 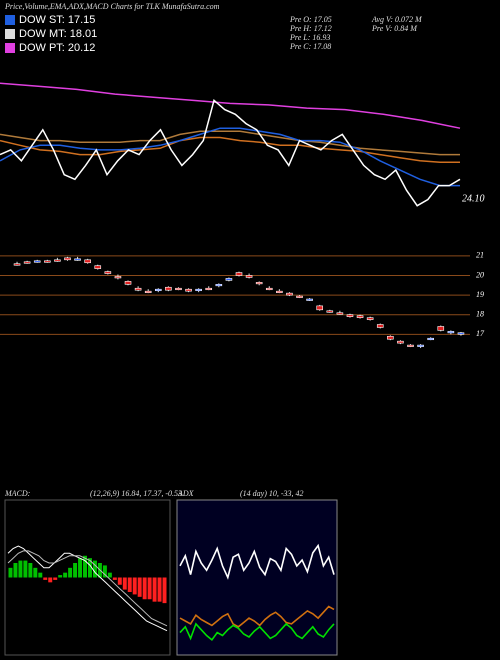 What do you see at coordinates (136, 493) in the screenshot?
I see `macd-subtitle: (12,26,9) 16.84, 17.37, -0.53` at bounding box center [136, 493].